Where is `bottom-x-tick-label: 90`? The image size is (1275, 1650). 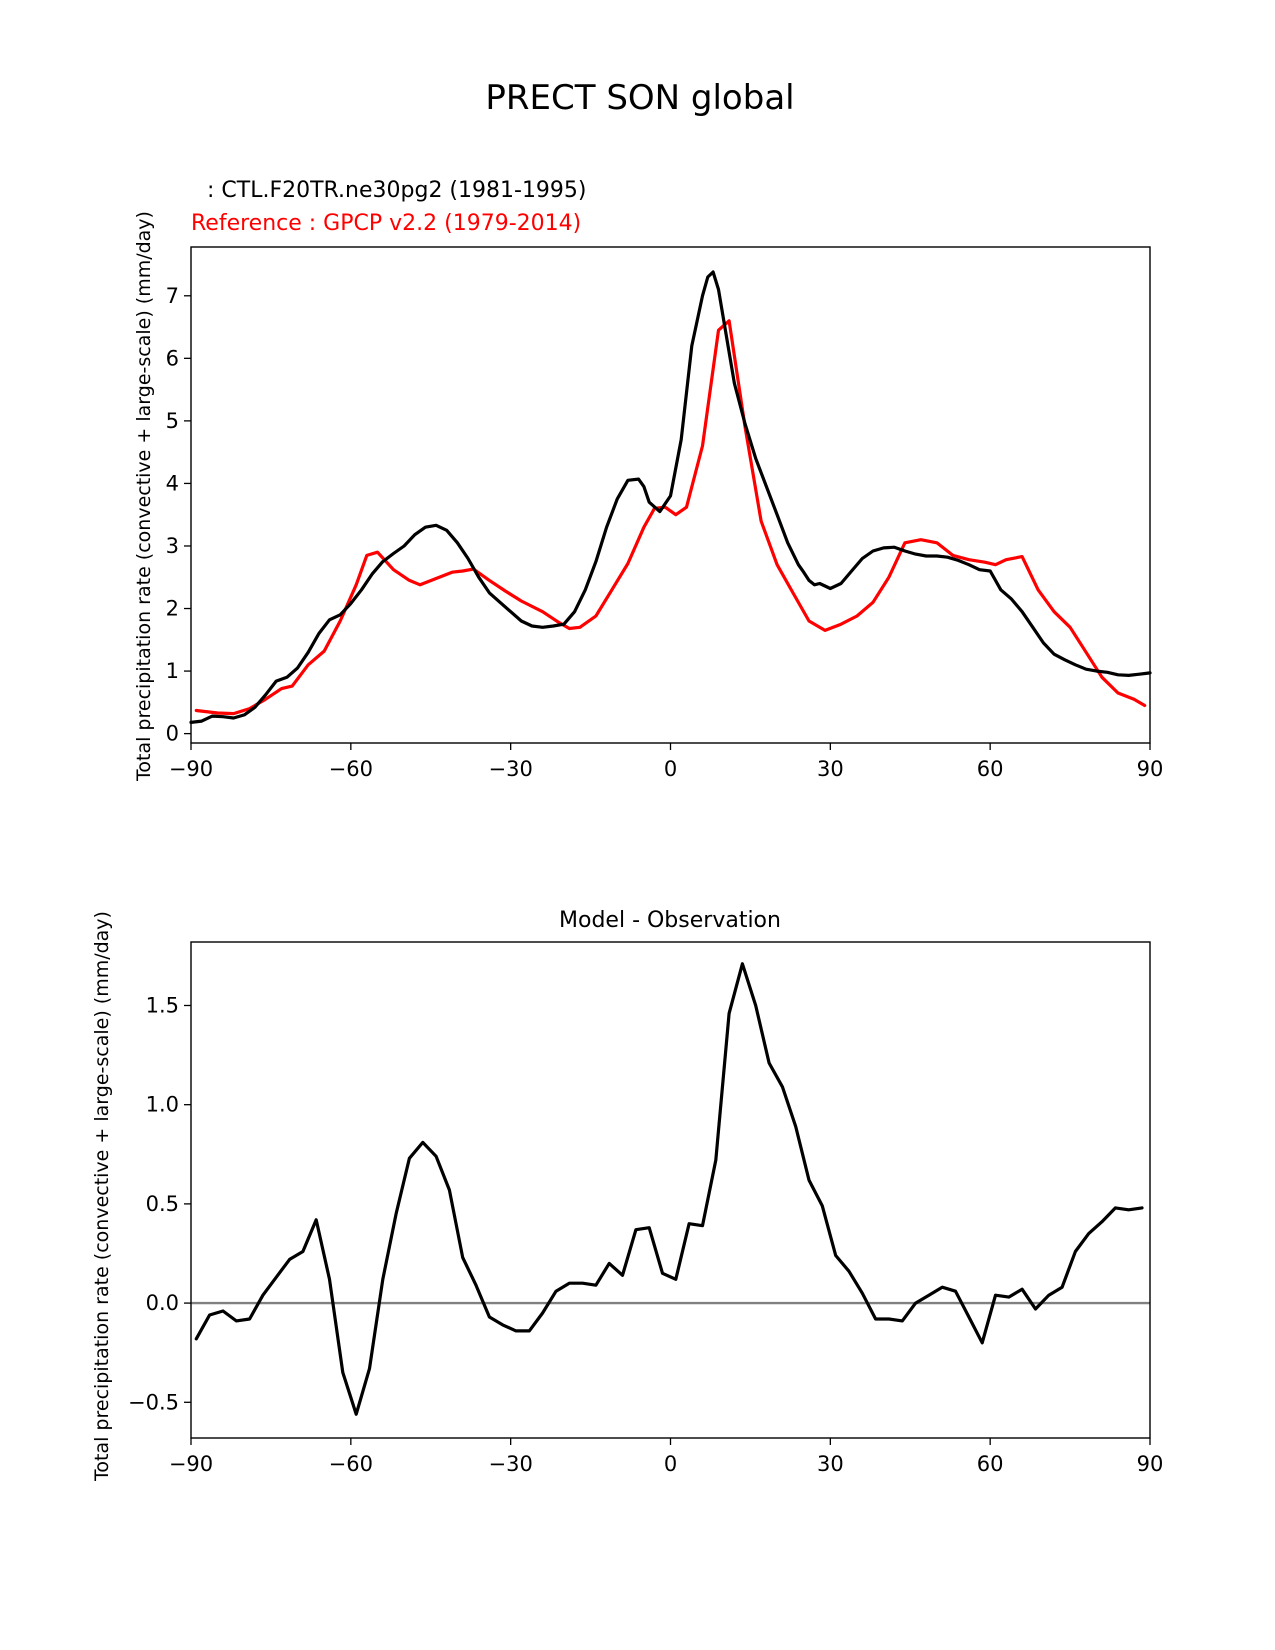
bottom-x-tick-label: 90 is located at coordinates (1150, 1464).